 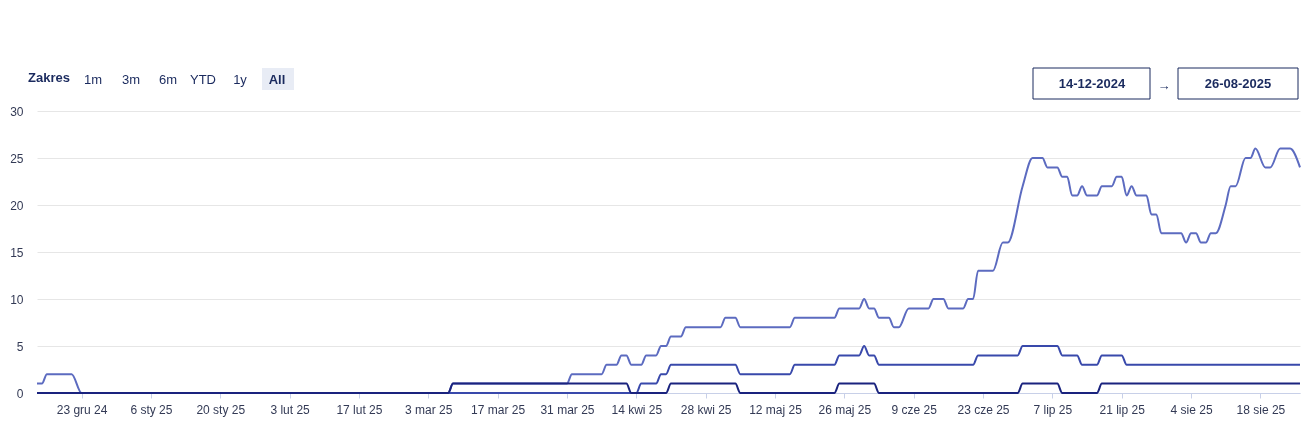 I want to click on x-tick-label: 12 maj 25, so click(x=776, y=409).